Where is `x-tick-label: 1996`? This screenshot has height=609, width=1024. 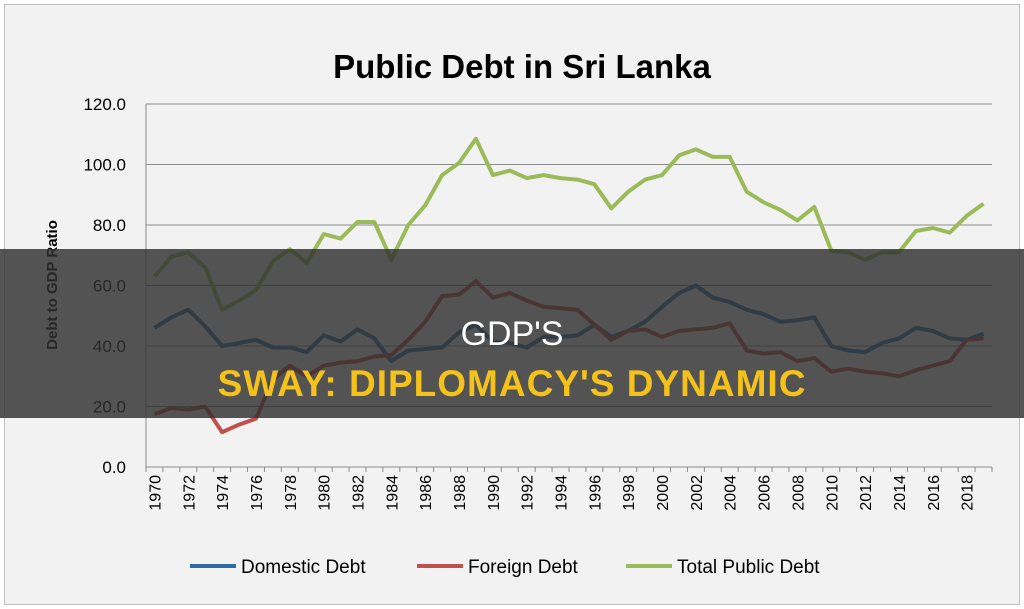 x-tick-label: 1996 is located at coordinates (595, 493).